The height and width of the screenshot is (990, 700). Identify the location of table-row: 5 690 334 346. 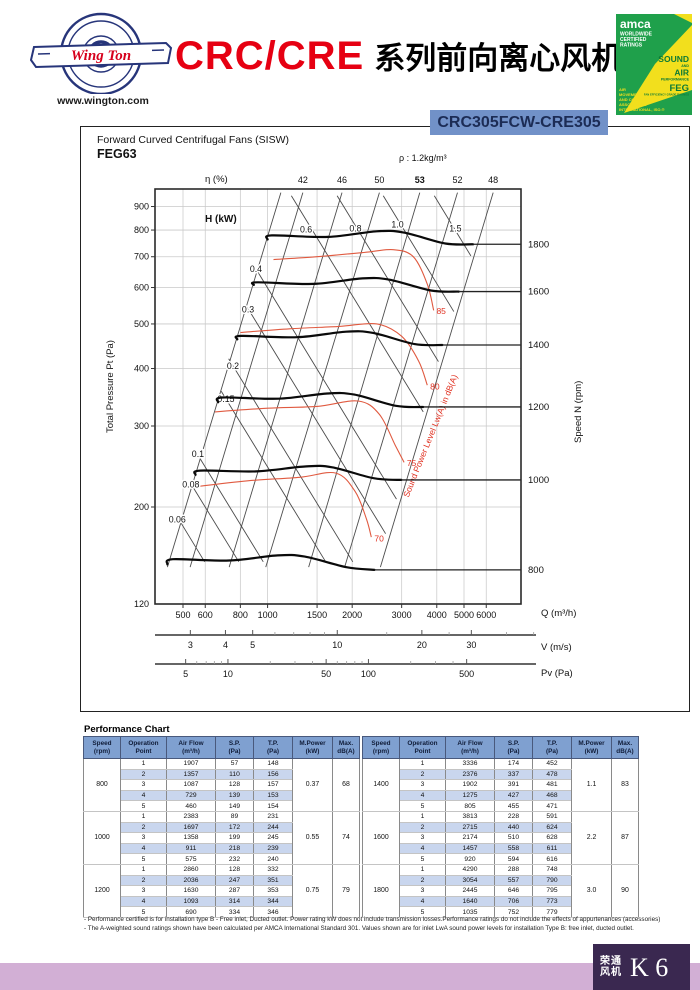
(222, 912).